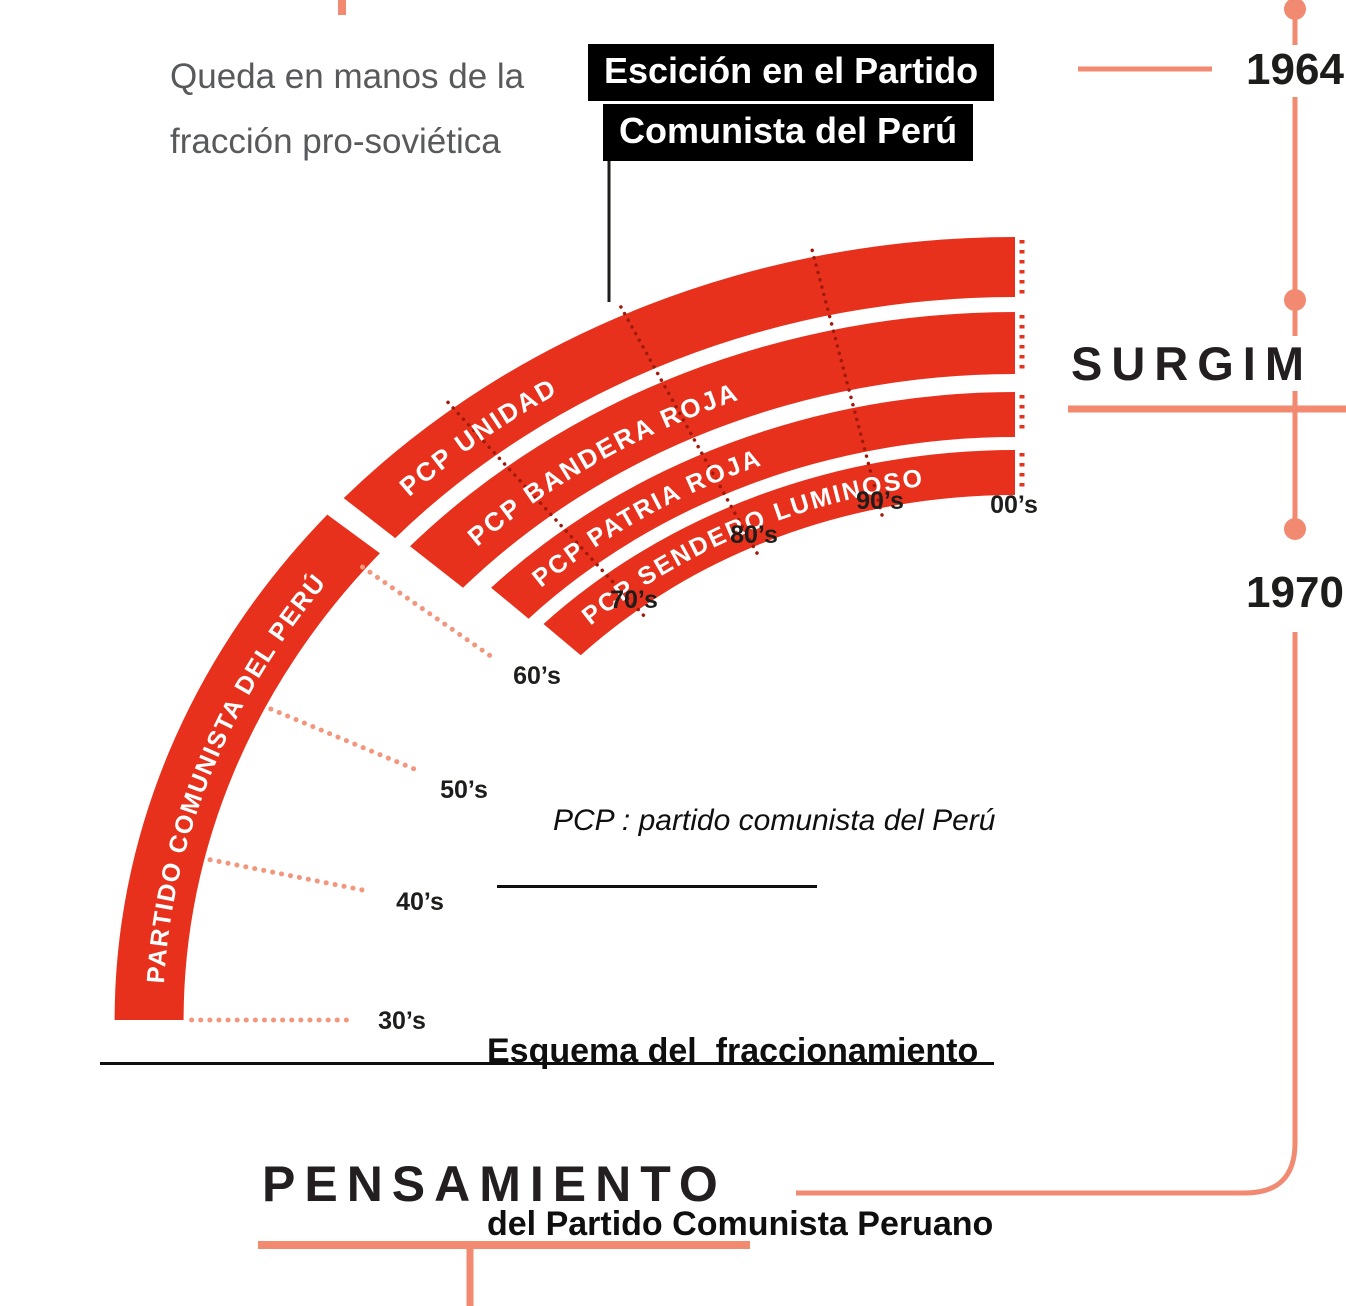 The image size is (1346, 1306). Describe the element at coordinates (1293, 70) in the screenshot. I see `year-label-1964: 1964` at that location.